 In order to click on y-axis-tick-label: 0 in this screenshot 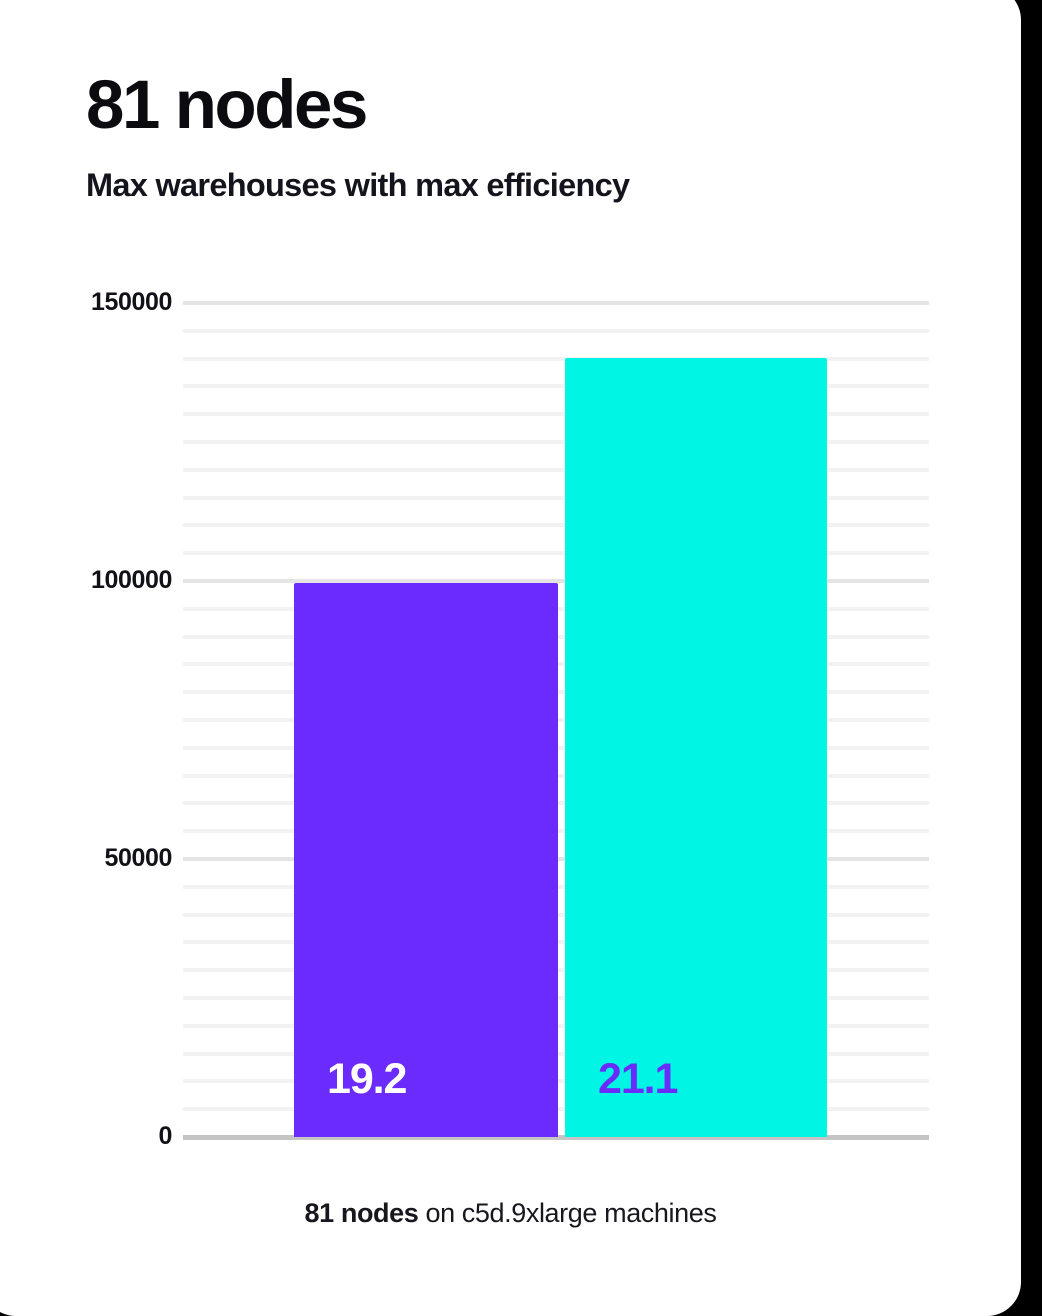, I will do `click(165, 1136)`.